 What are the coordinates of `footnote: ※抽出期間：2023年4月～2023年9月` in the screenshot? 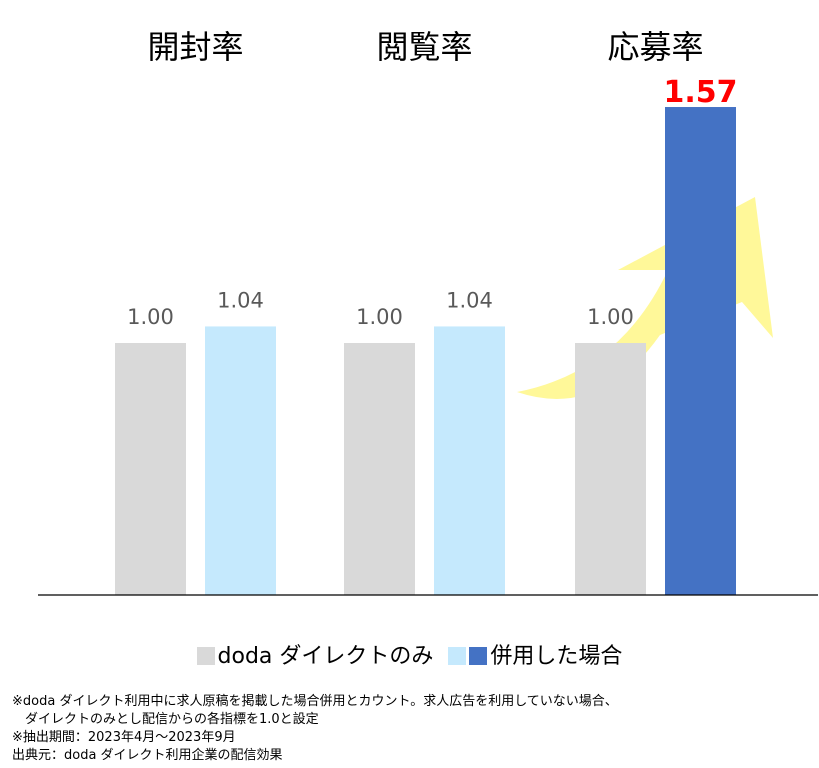 It's located at (124, 737).